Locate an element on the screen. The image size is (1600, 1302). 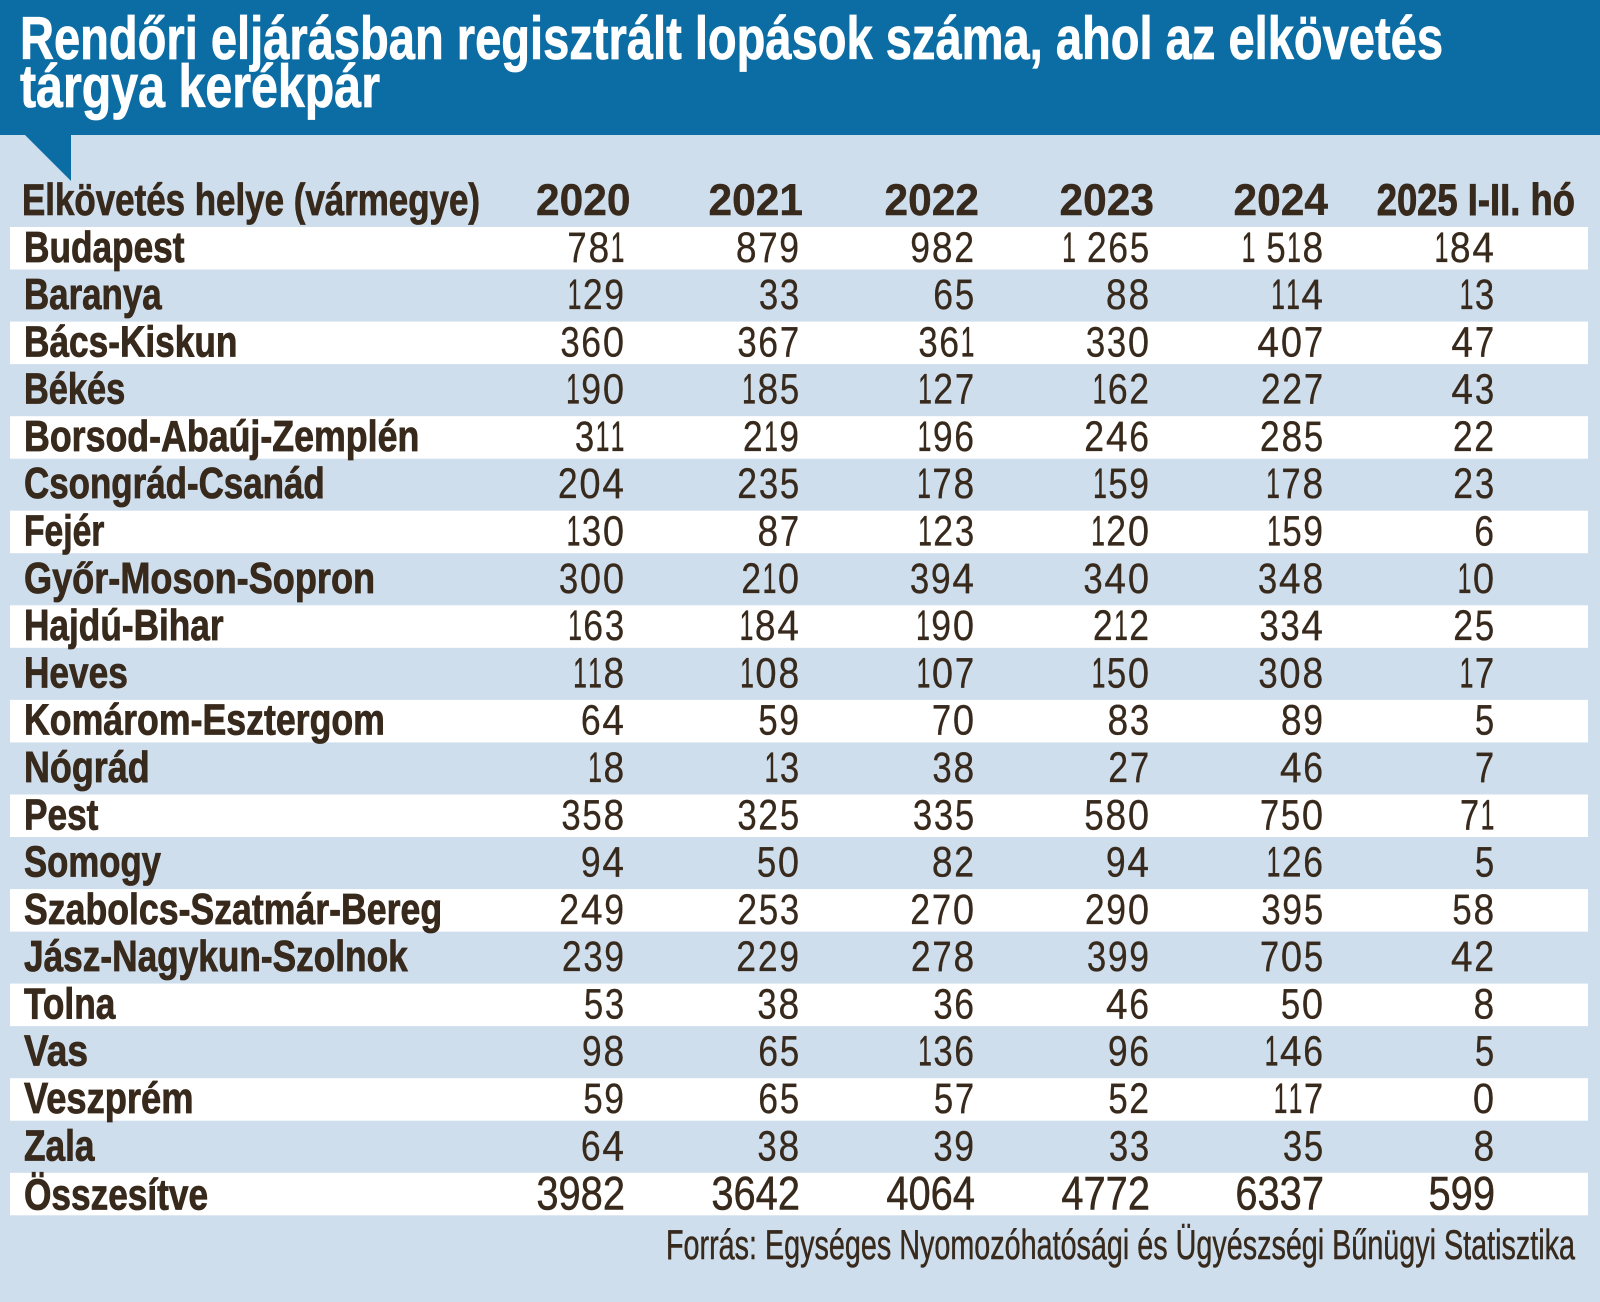
svg-text: Fejér is located at coordinates (64, 531).